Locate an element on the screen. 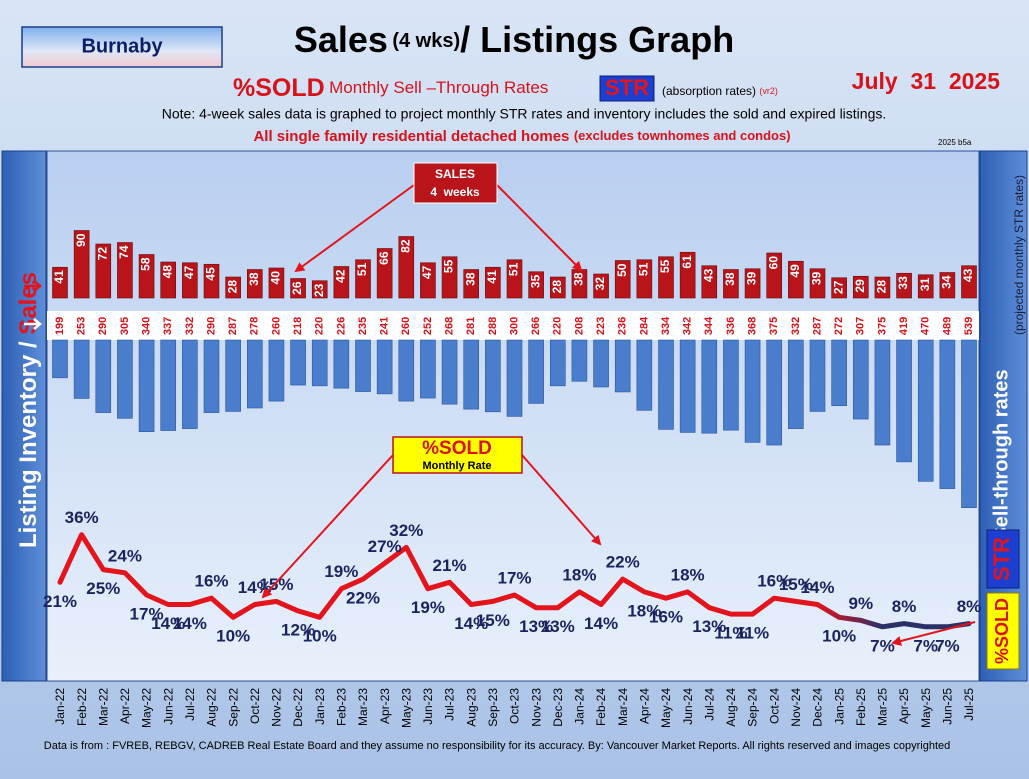 This screenshot has height=779, width=1029. sales-callout-sub: 4 weeks is located at coordinates (455, 192).